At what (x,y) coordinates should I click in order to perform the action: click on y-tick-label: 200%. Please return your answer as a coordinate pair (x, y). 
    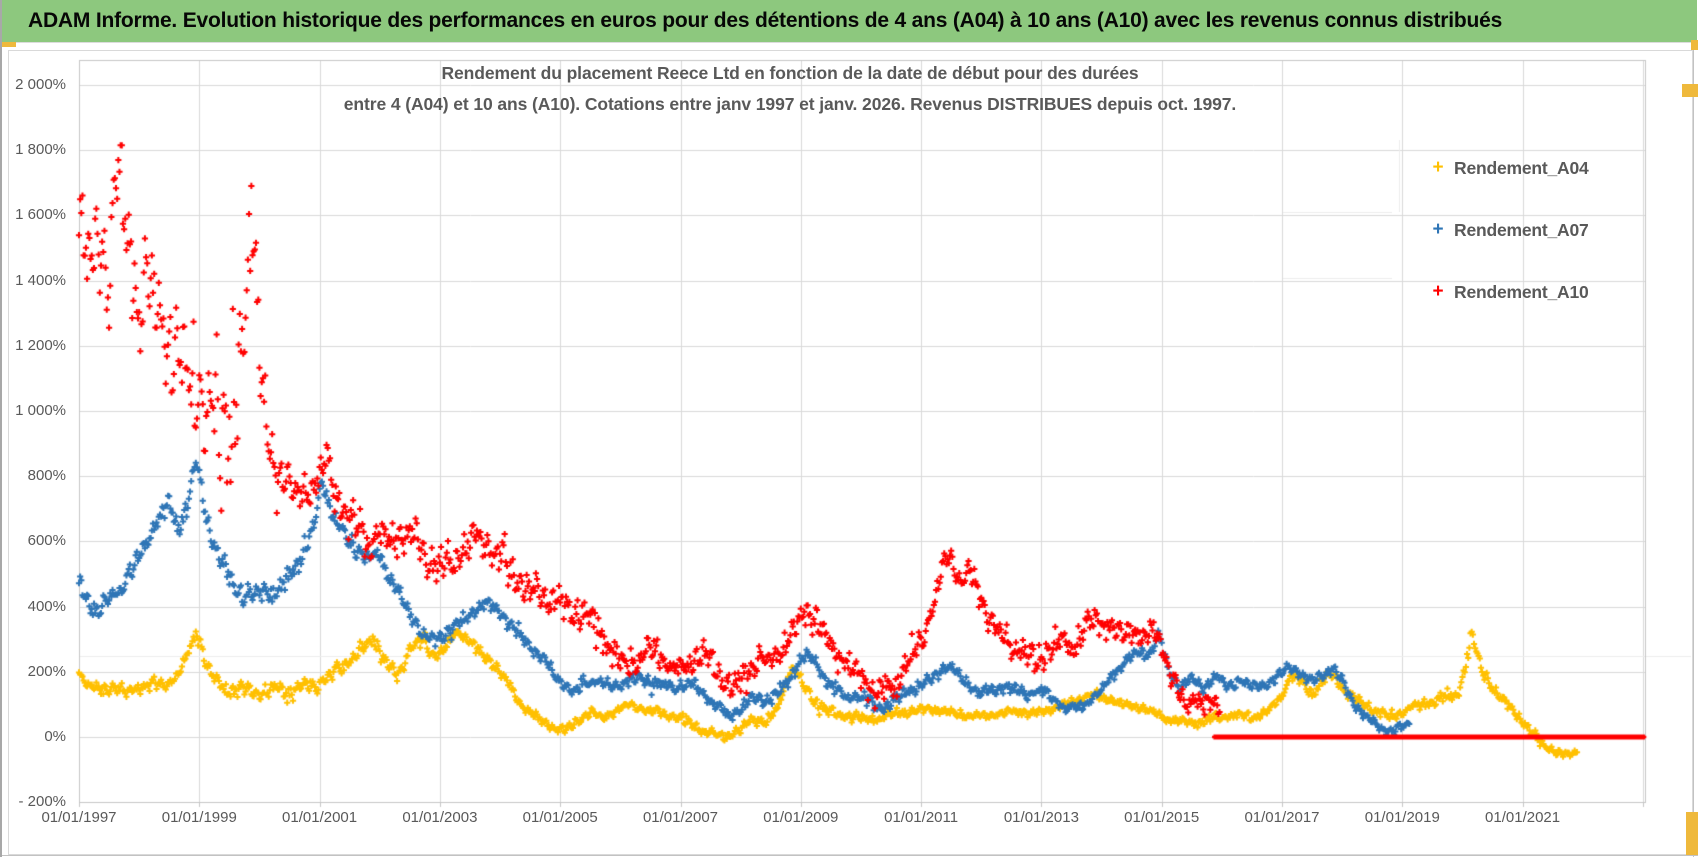
    Looking at the image, I should click on (46, 671).